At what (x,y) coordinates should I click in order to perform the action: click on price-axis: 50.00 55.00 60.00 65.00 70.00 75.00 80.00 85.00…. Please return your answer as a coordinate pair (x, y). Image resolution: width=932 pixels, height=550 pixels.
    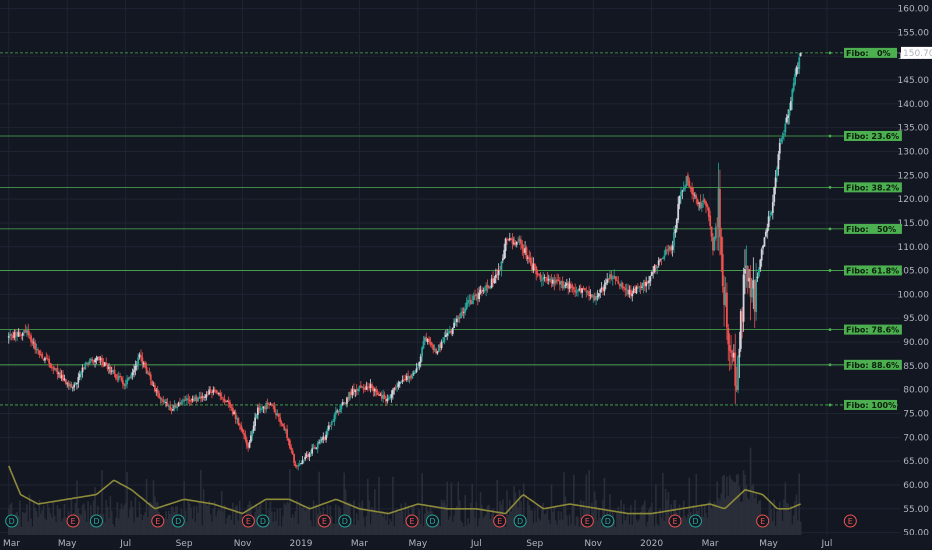
    Looking at the image, I should click on (915, 275).